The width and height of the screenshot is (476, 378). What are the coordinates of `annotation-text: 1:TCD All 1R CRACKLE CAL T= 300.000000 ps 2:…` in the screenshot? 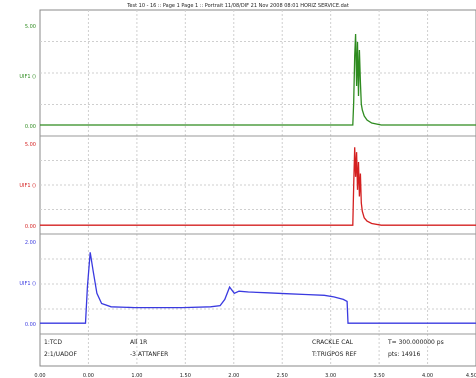 It's located at (244, 348).